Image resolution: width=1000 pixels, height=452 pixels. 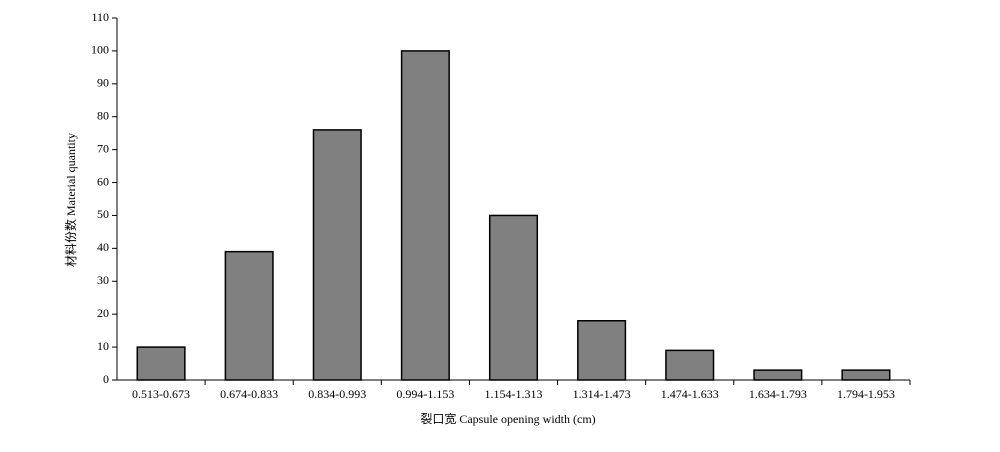 I want to click on y-axis-title: 材料份数 Material quantity, so click(x=70, y=200).